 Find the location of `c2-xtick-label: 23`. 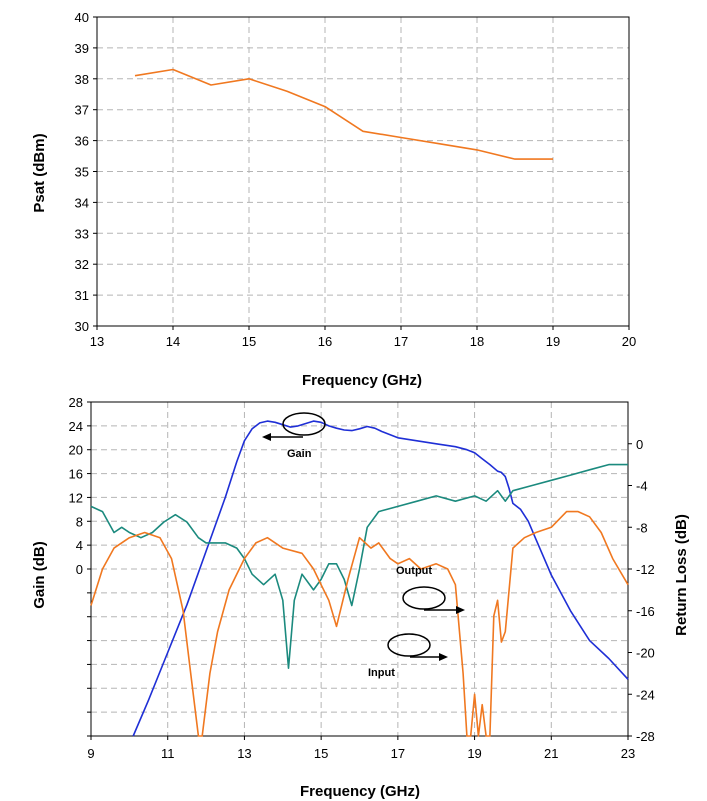

c2-xtick-label: 23 is located at coordinates (628, 753).